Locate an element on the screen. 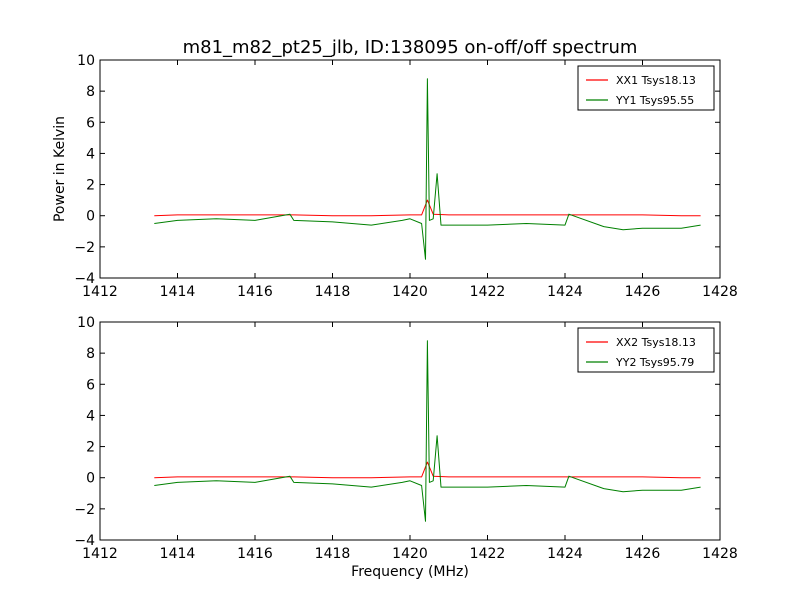  x-axis-label: Frequency (MHz) is located at coordinates (410, 572).